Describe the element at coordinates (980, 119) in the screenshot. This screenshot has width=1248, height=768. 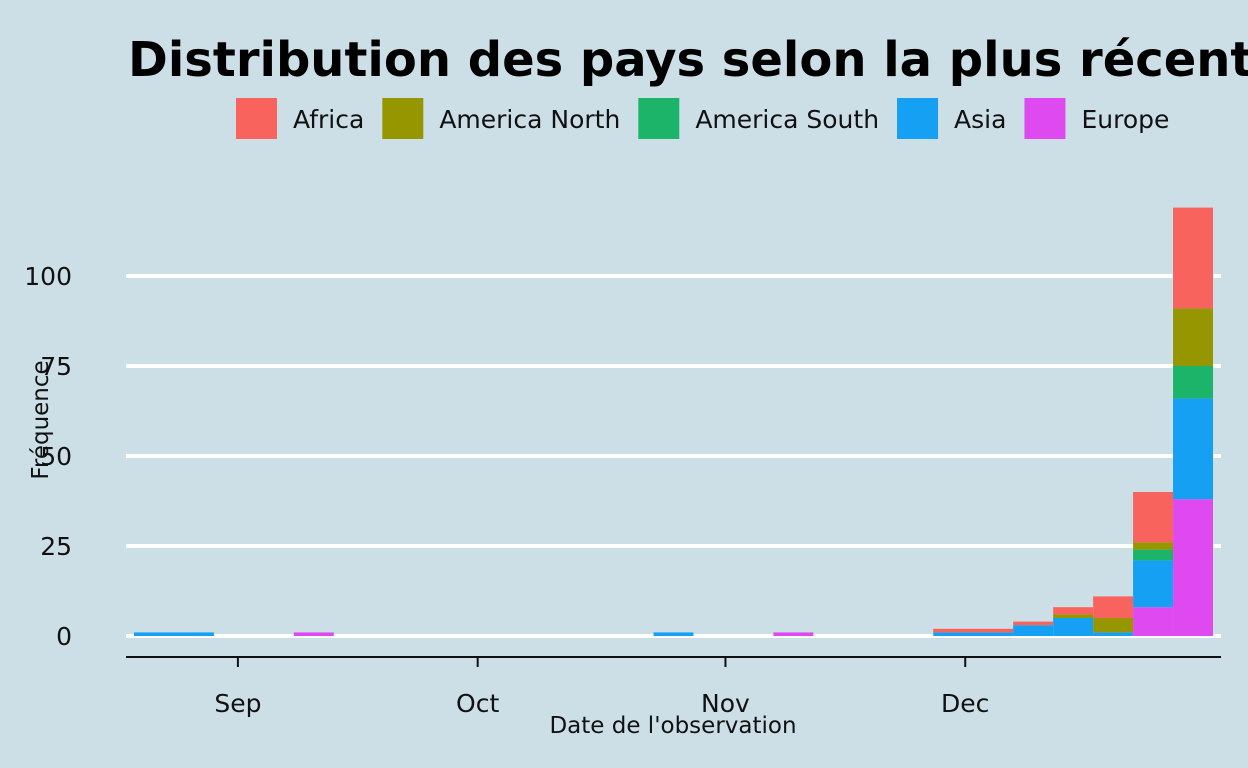
I see `legend-label: Asia` at that location.